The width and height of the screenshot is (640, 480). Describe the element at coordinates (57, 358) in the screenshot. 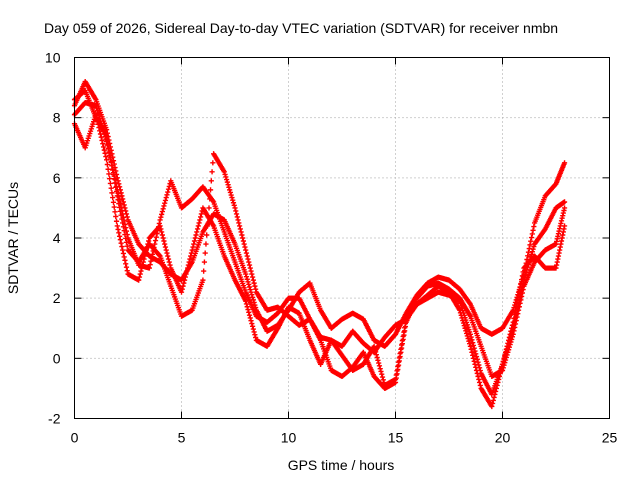

I see `y-tick-label: 0` at that location.